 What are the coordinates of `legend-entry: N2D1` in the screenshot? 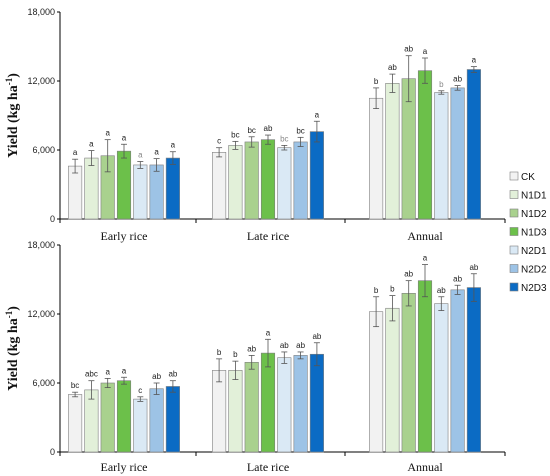 It's located at (534, 251).